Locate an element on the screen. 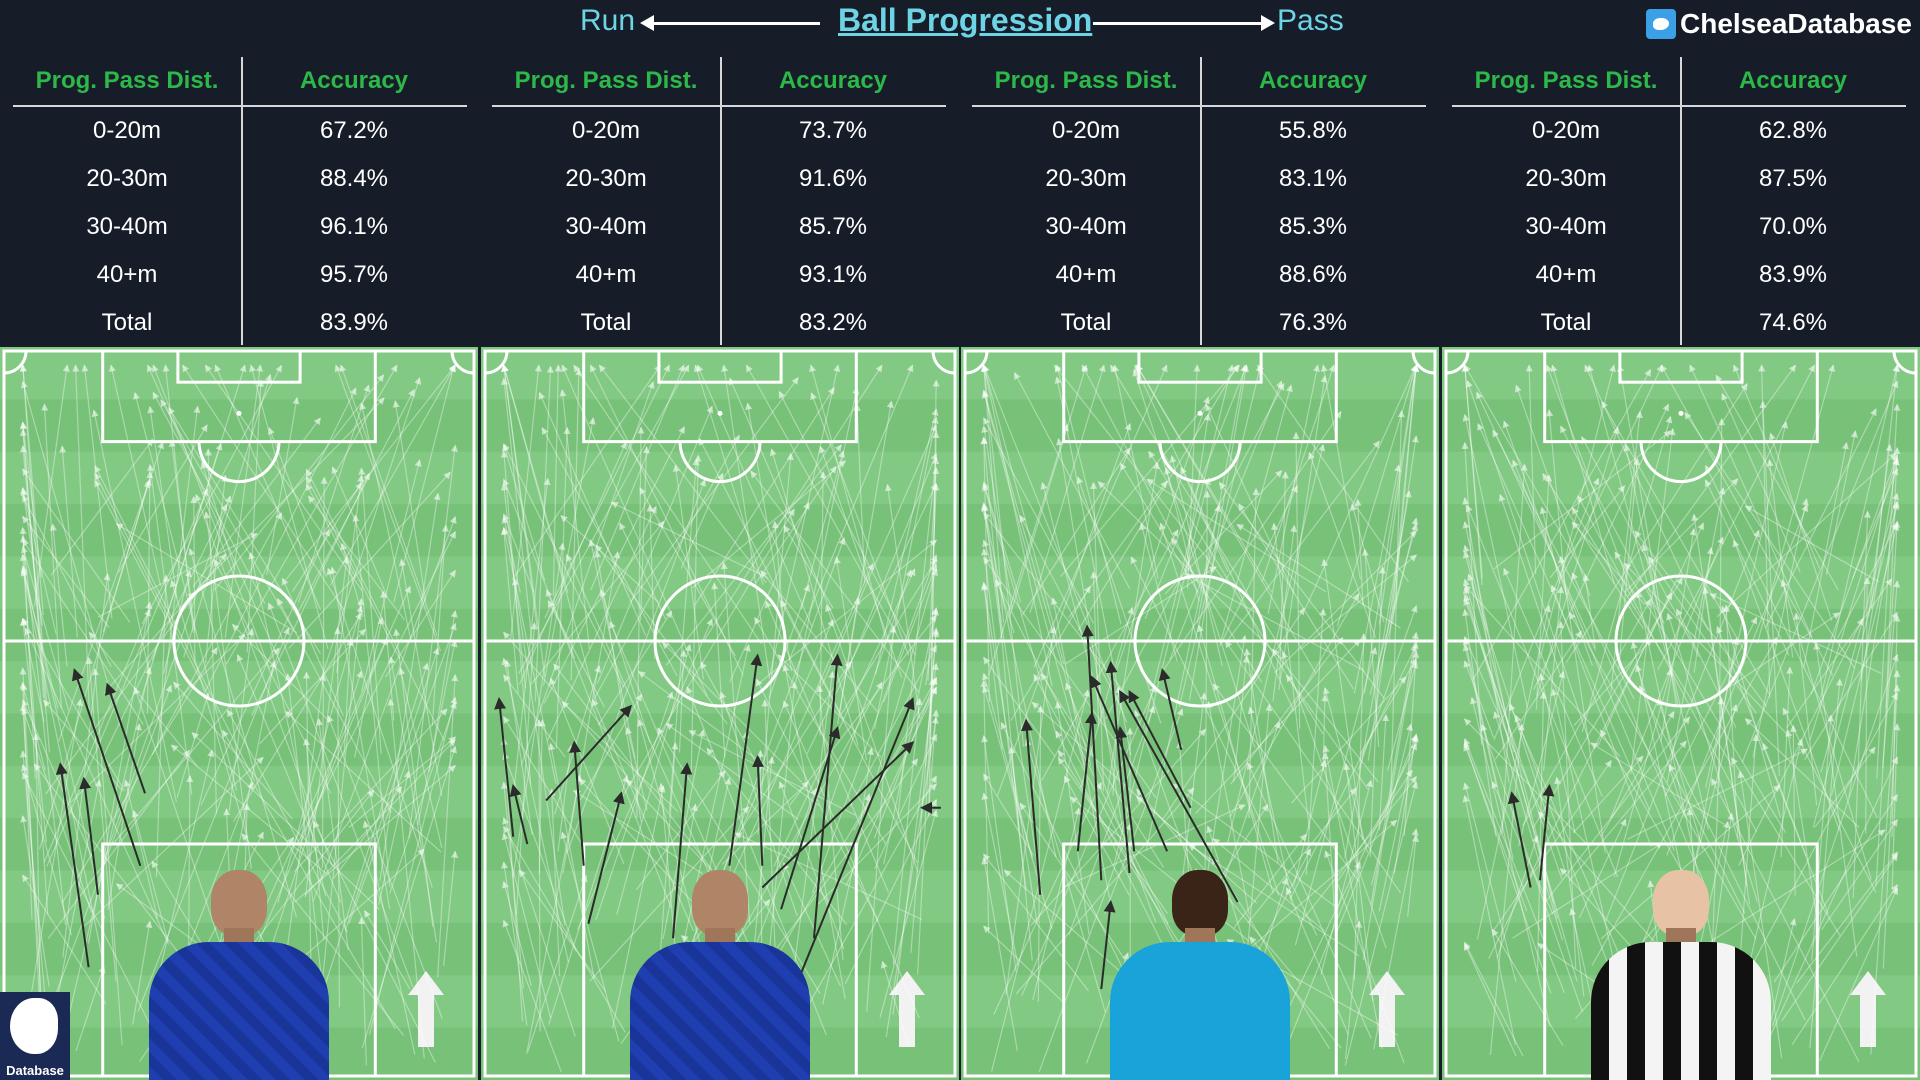 This screenshot has height=1080, width=1920. column-header-accuracy: Accuracy is located at coordinates (354, 80).